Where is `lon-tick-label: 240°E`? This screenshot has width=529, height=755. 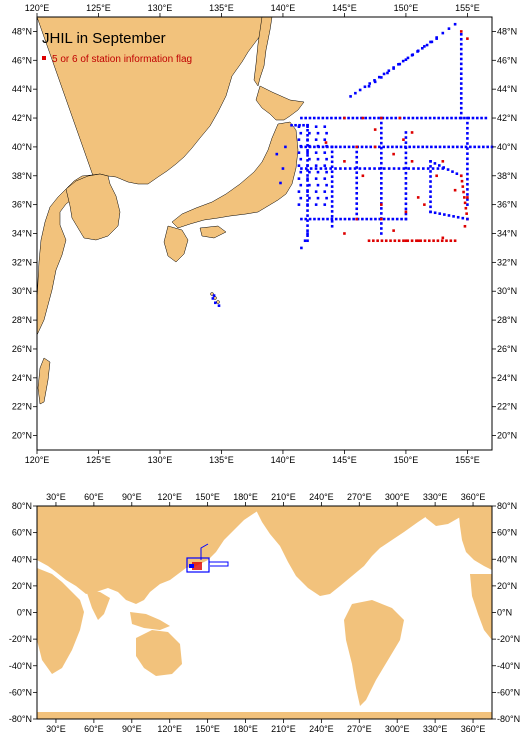
lon-tick-label: 240°E is located at coordinates (321, 497).